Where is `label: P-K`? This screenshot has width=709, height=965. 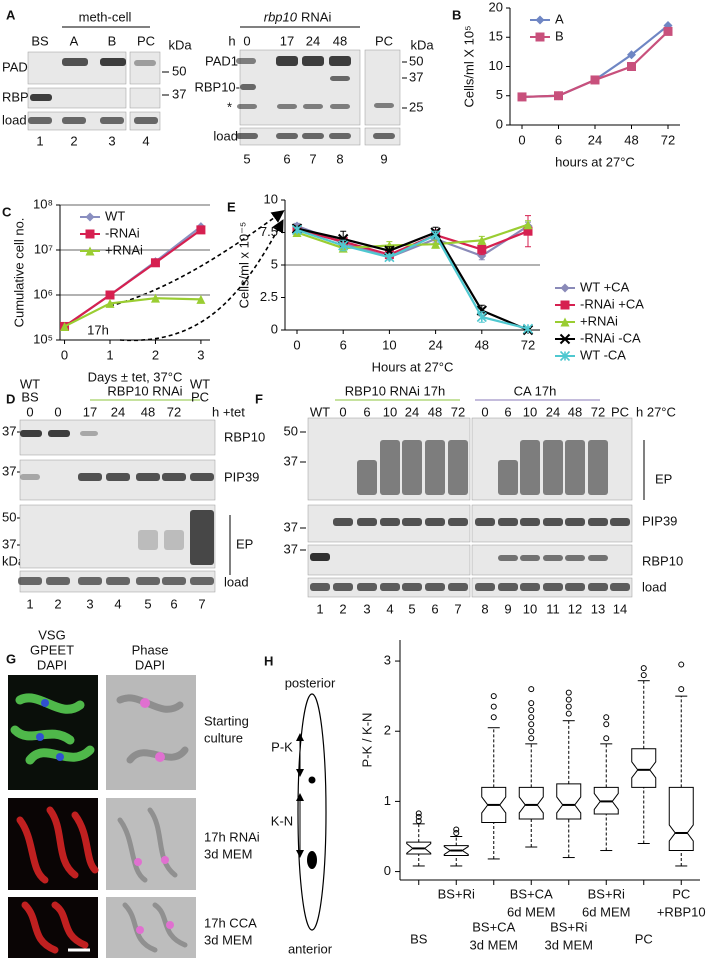 label: P-K is located at coordinates (282, 746).